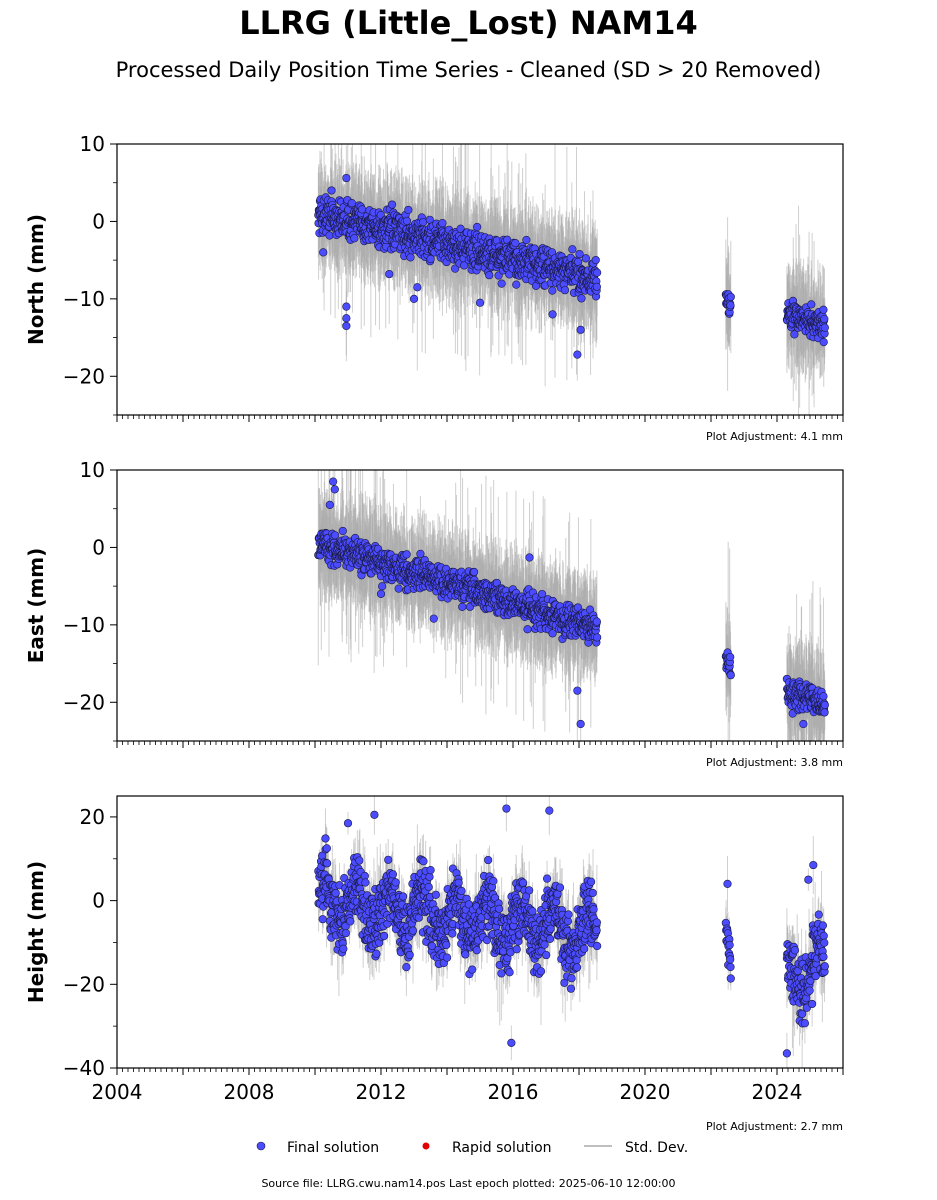 The width and height of the screenshot is (937, 1200). I want to click on y-tick-label: −20, so click(84, 376).